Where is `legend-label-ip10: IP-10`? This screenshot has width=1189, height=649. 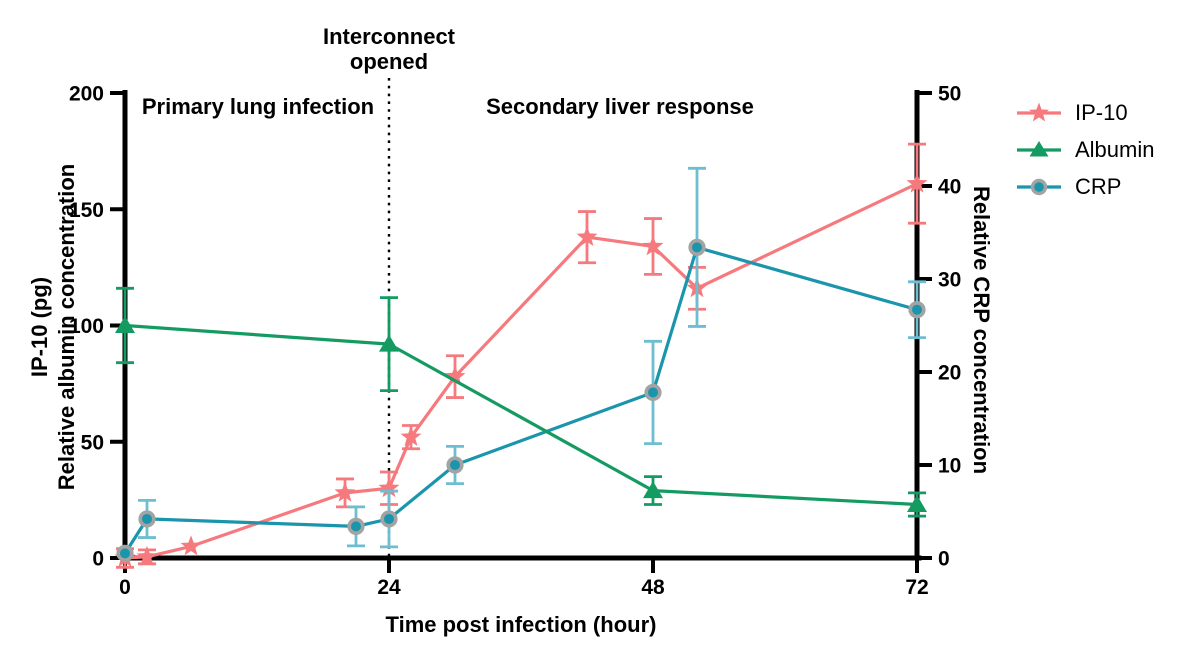
legend-label-ip10: IP-10 is located at coordinates (1101, 112).